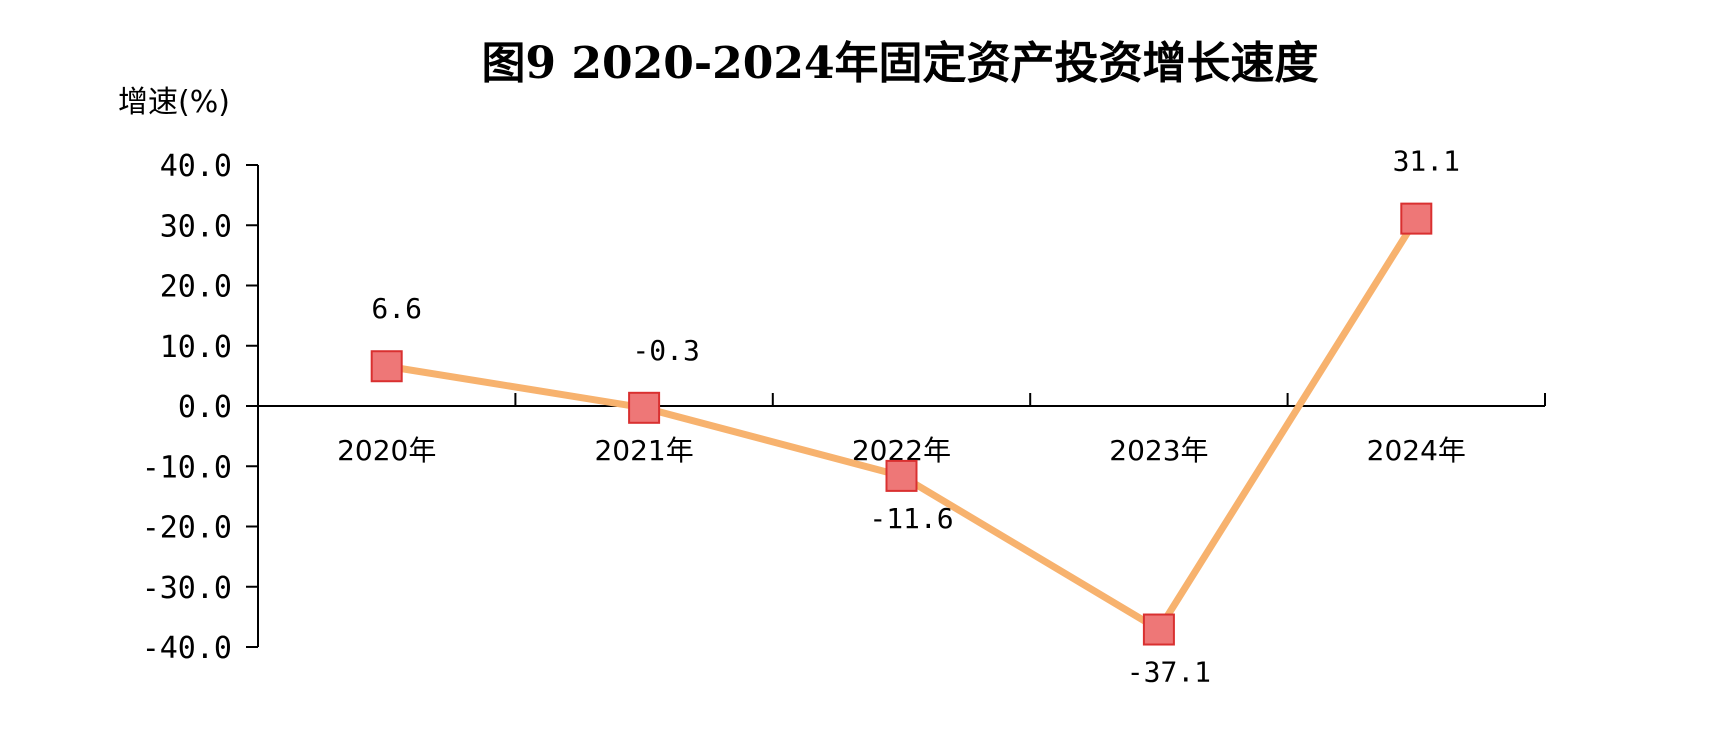  I want to click on x-category-label: 2020年, so click(386, 450).